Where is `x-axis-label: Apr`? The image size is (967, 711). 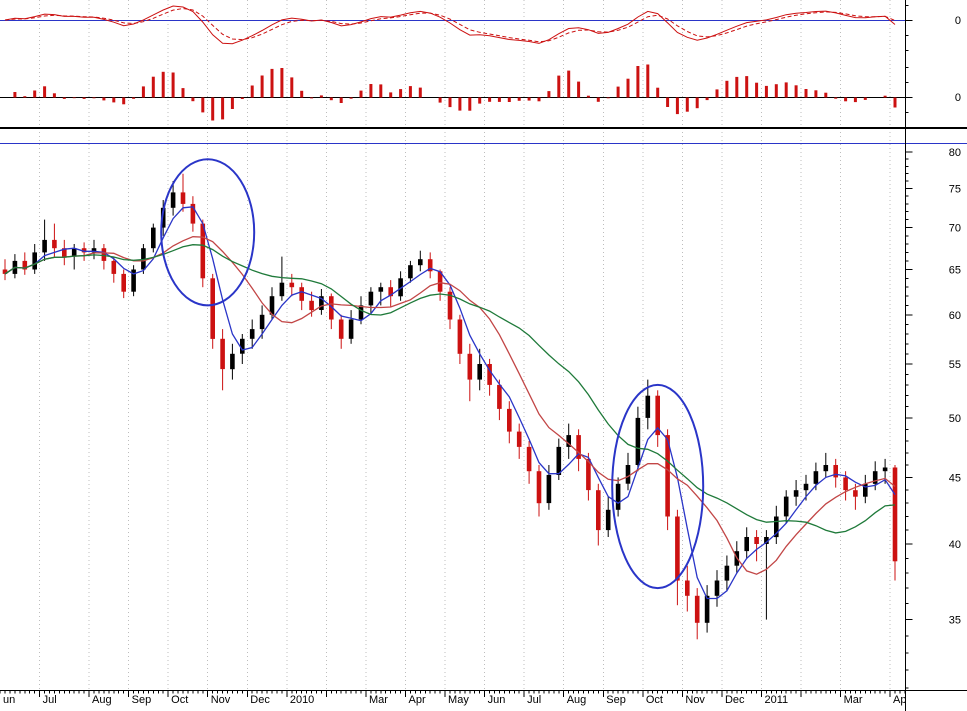 x-axis-label: Apr is located at coordinates (417, 700).